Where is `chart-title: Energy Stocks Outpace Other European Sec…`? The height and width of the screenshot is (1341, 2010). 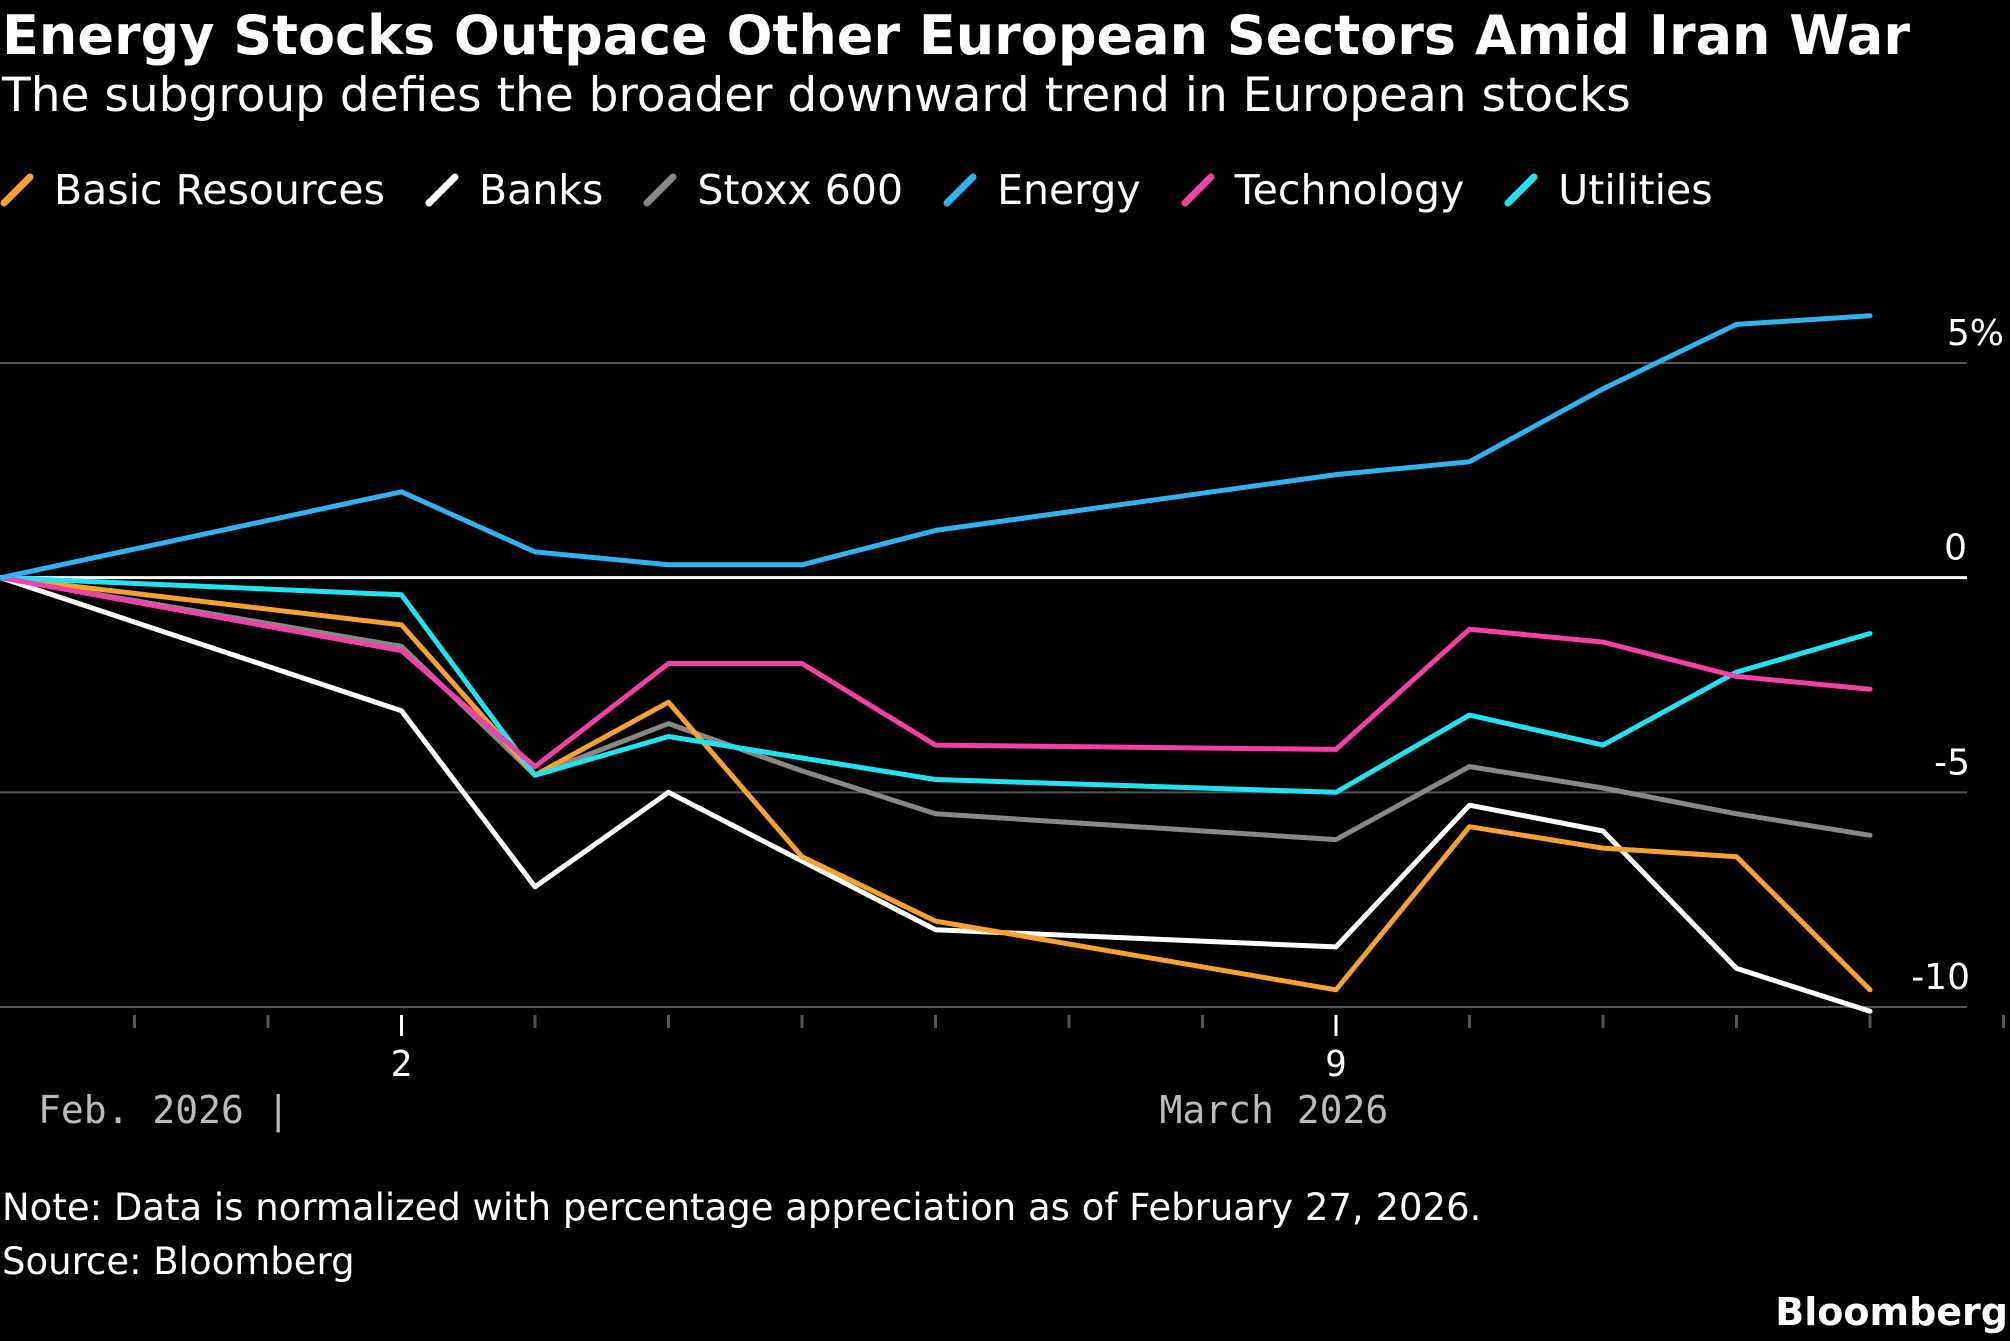 chart-title: Energy Stocks Outpace Other European Sec… is located at coordinates (956, 35).